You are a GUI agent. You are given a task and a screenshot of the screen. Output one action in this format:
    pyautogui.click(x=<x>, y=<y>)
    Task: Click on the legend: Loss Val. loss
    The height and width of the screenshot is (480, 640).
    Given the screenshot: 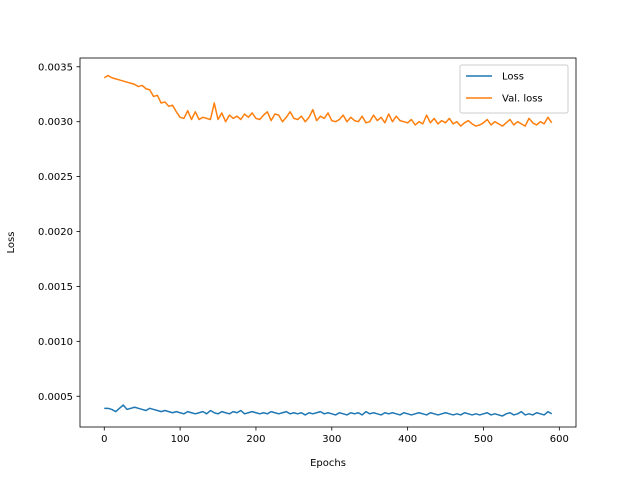 What is the action you would take?
    pyautogui.click(x=514, y=89)
    